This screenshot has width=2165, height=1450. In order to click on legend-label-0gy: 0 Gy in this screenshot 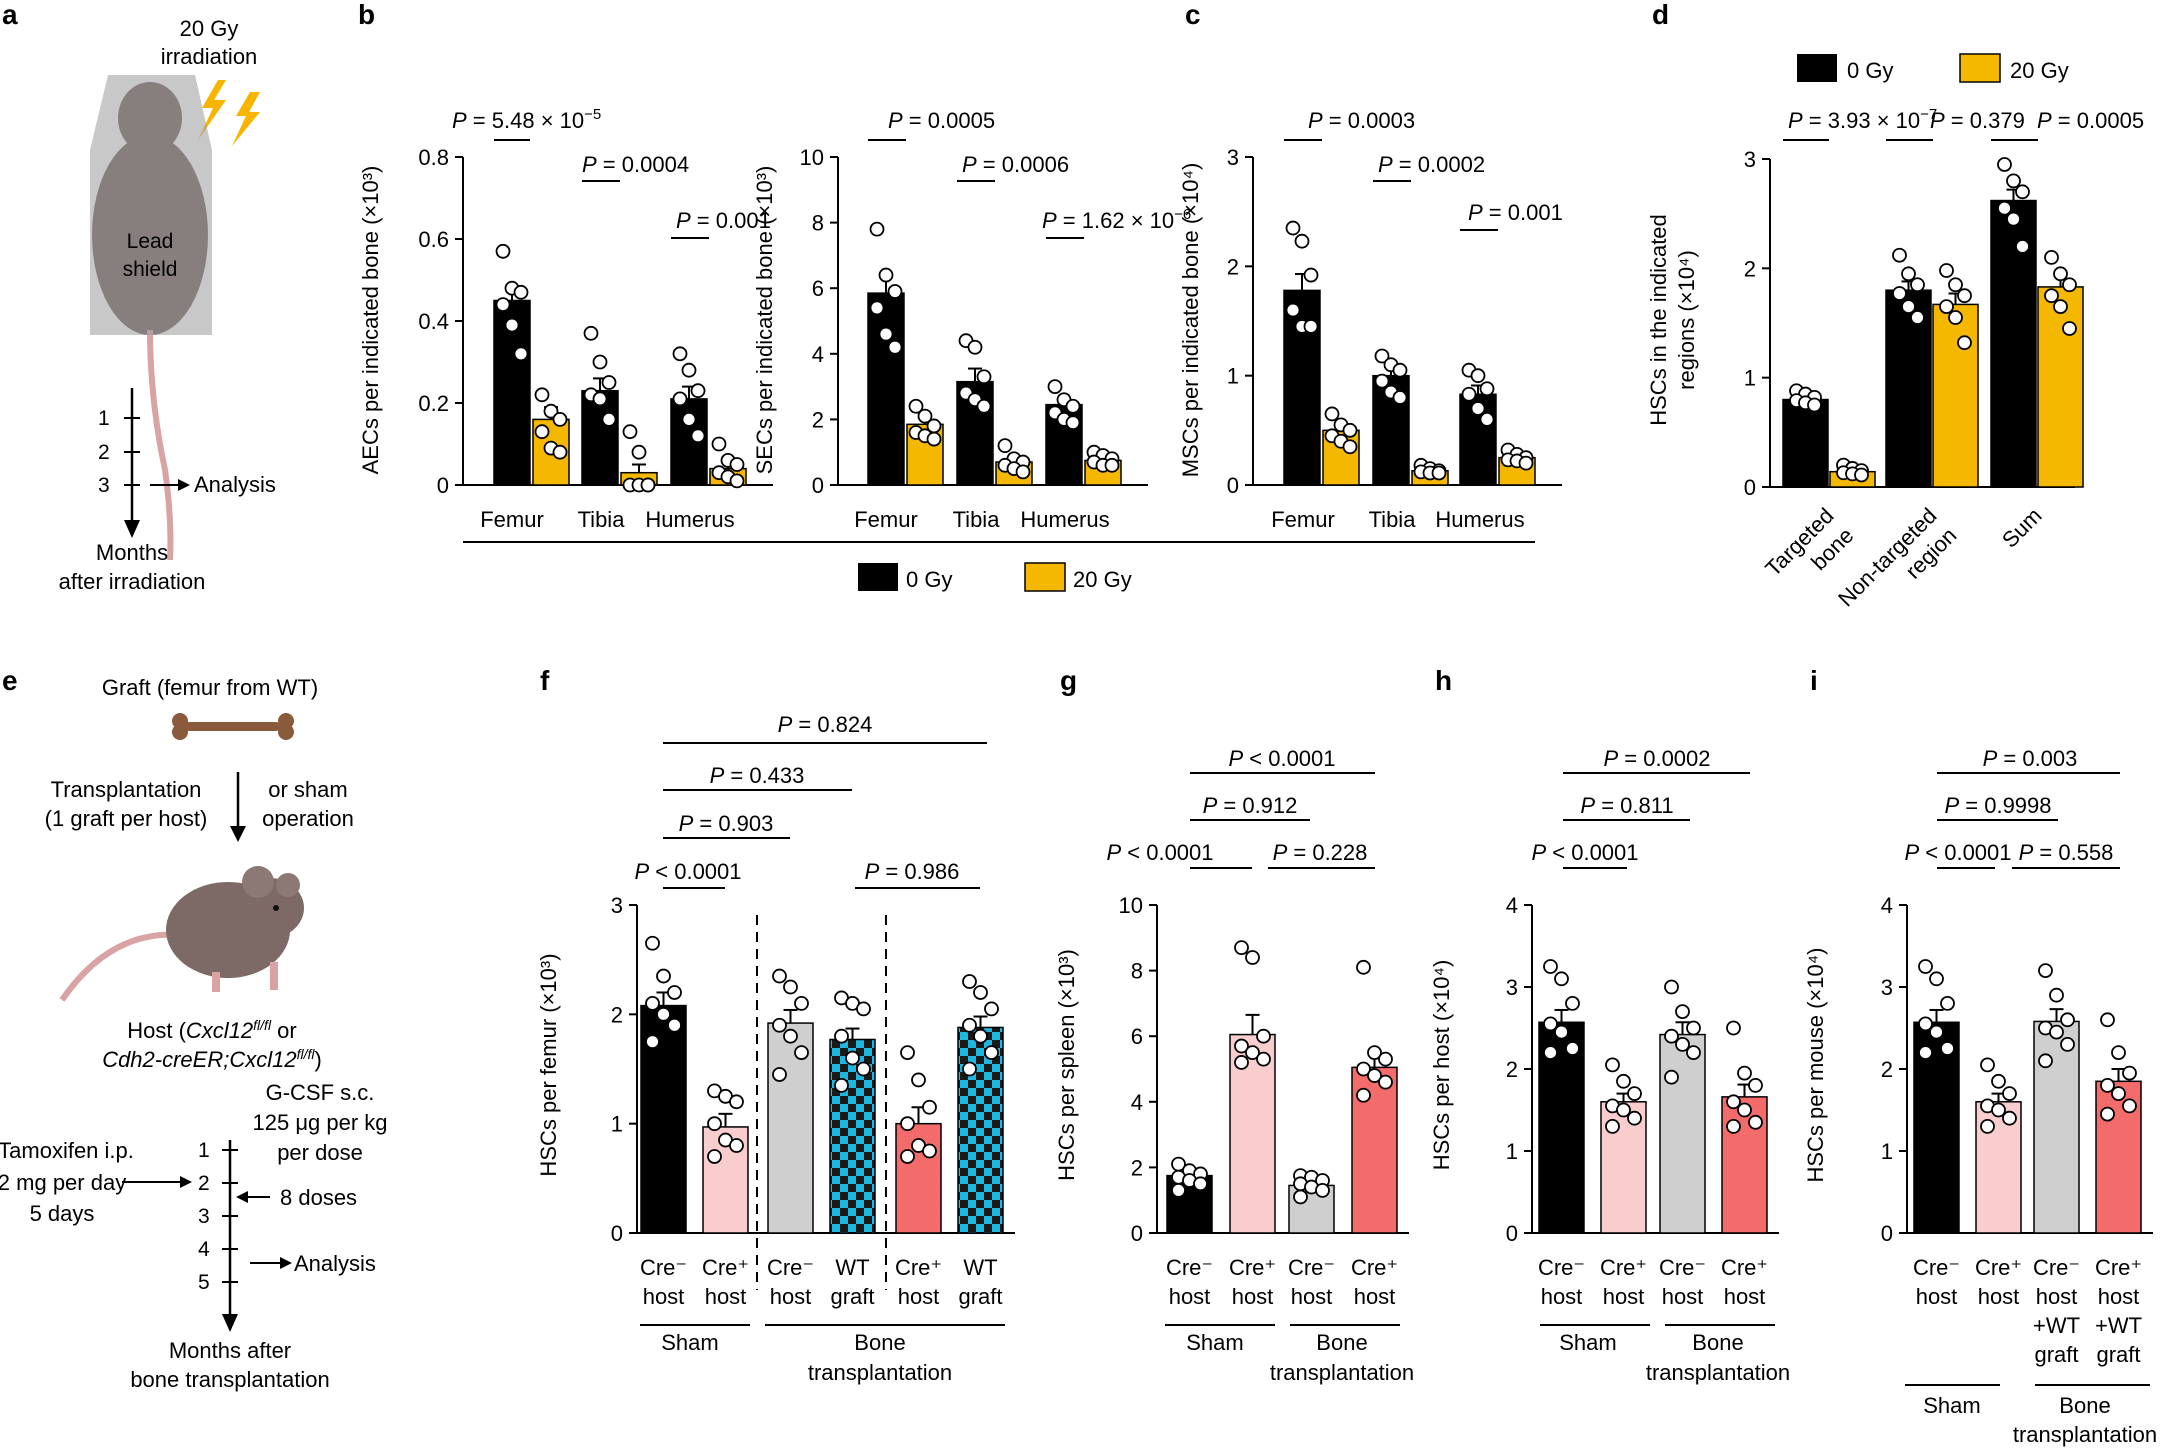, I will do `click(929, 579)`.